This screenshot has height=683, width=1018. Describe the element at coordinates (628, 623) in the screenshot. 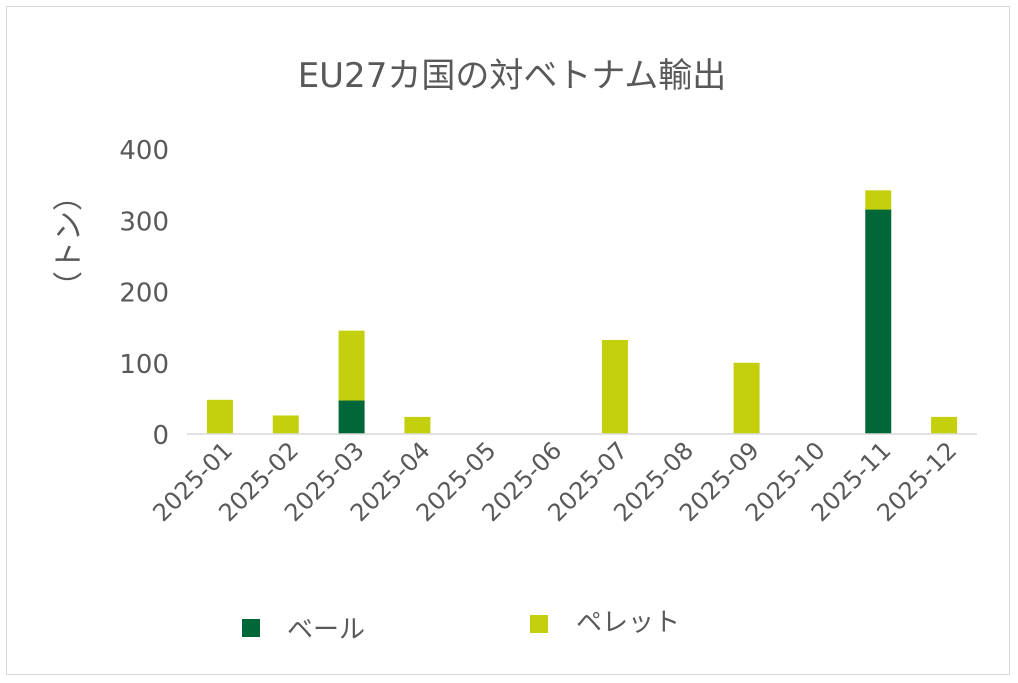

I see `legend-label-pellet: ペレット` at that location.